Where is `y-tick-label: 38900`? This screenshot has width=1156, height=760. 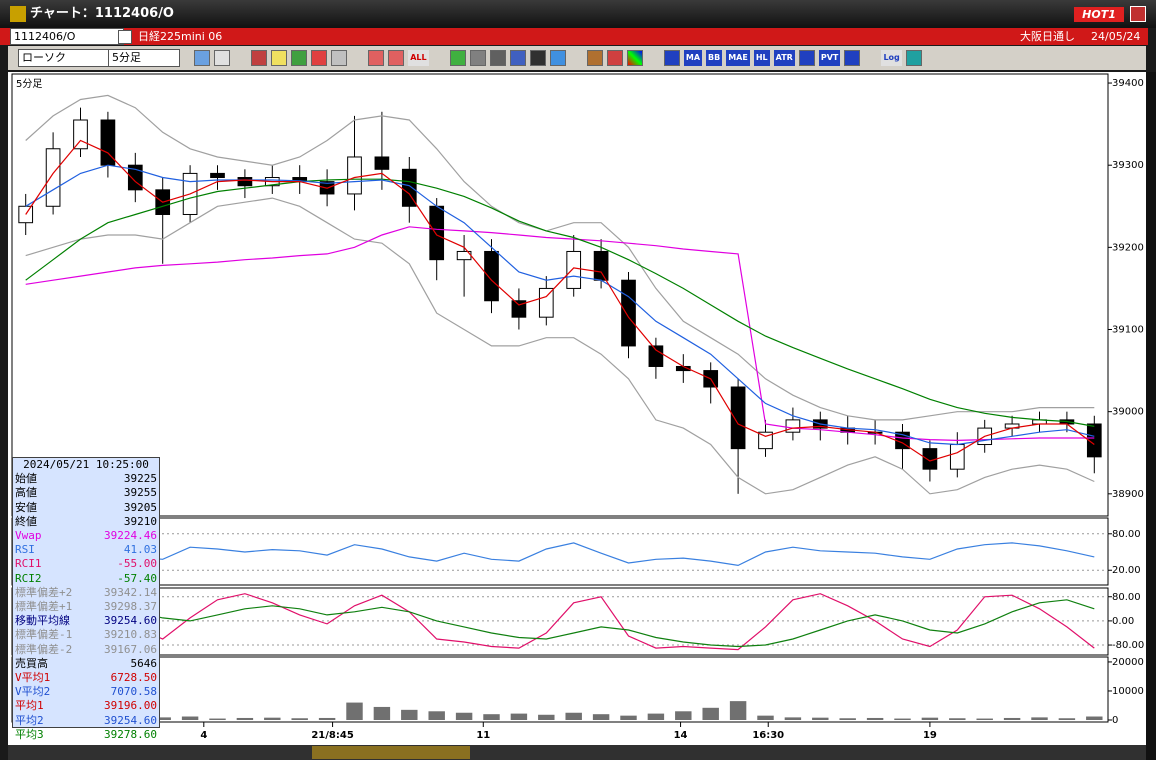
y-tick-label: 38900 is located at coordinates (1128, 494).